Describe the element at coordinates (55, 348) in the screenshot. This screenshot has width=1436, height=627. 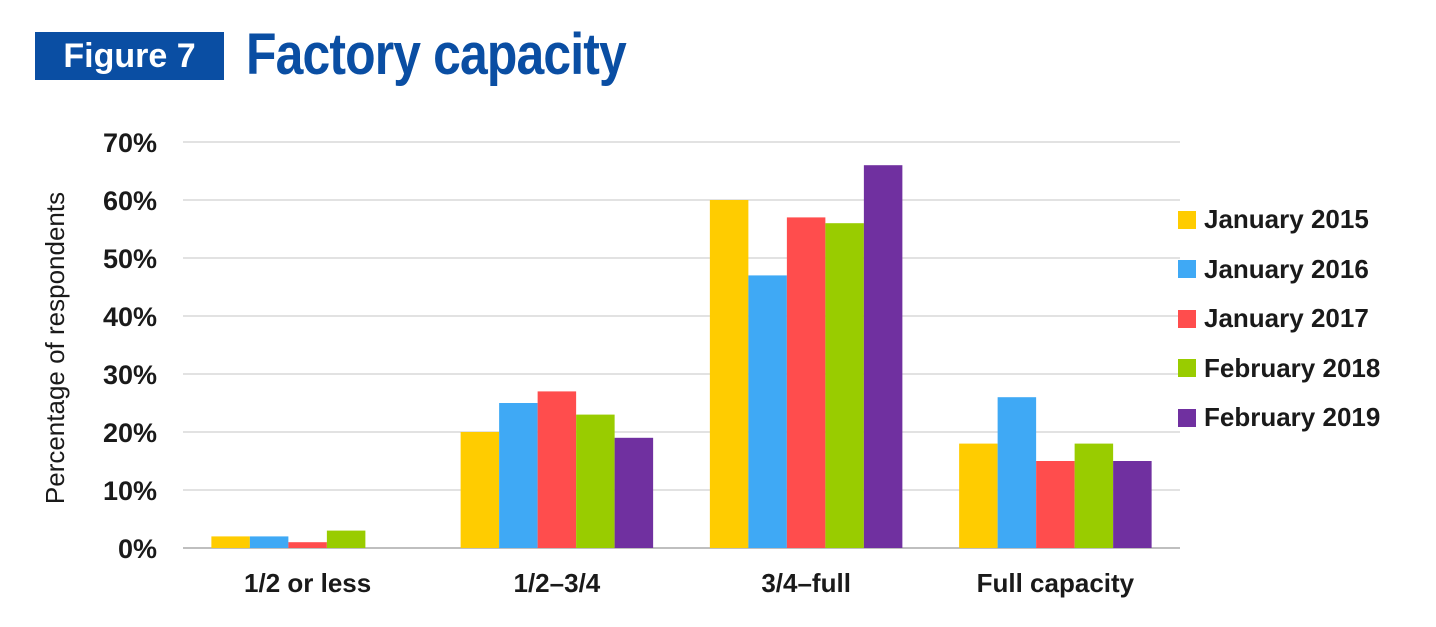
I see `y-axis-label: Percentage of respondents` at that location.